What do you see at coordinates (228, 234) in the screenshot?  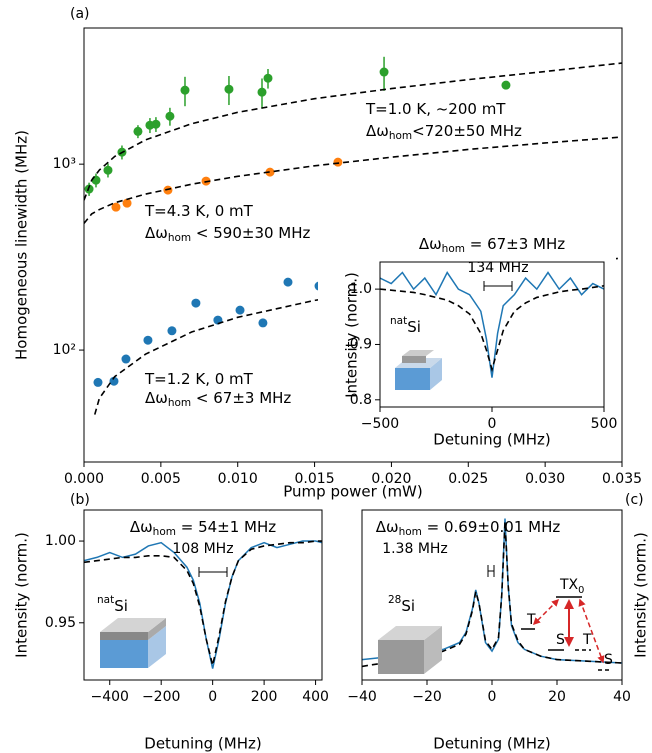 I see `annotation: Δωhom < 590±30 MHz` at bounding box center [228, 234].